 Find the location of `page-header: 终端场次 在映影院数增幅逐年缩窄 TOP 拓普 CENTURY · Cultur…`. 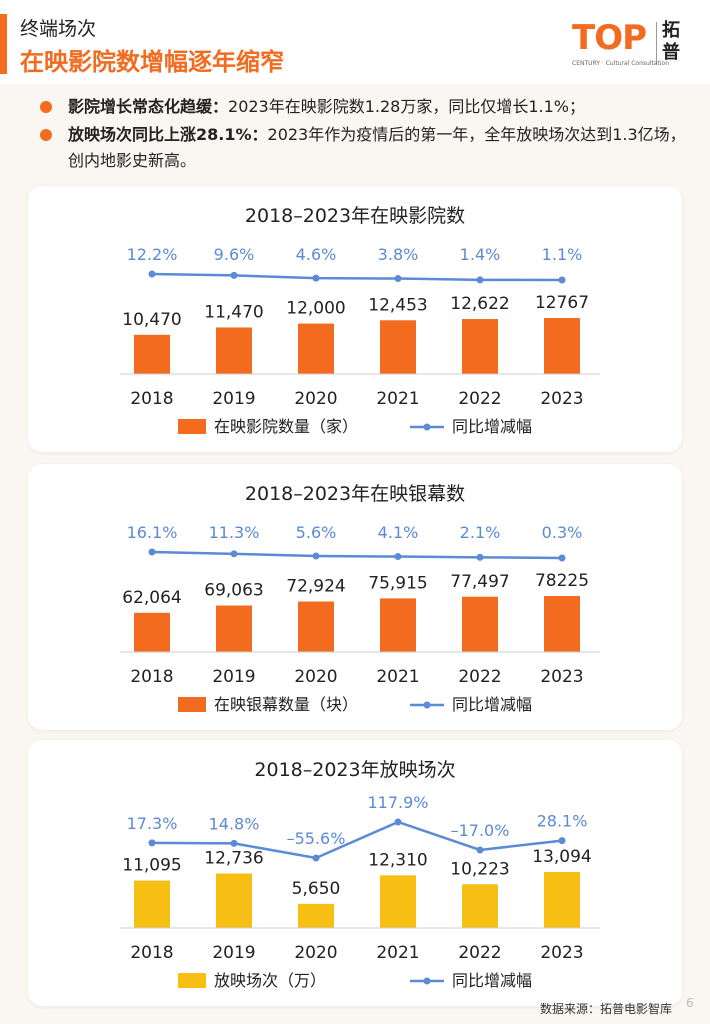

page-header: 终端场次 在映影院数增幅逐年缩窄 TOP 拓普 CENTURY · Cultur… is located at coordinates (355, 42).